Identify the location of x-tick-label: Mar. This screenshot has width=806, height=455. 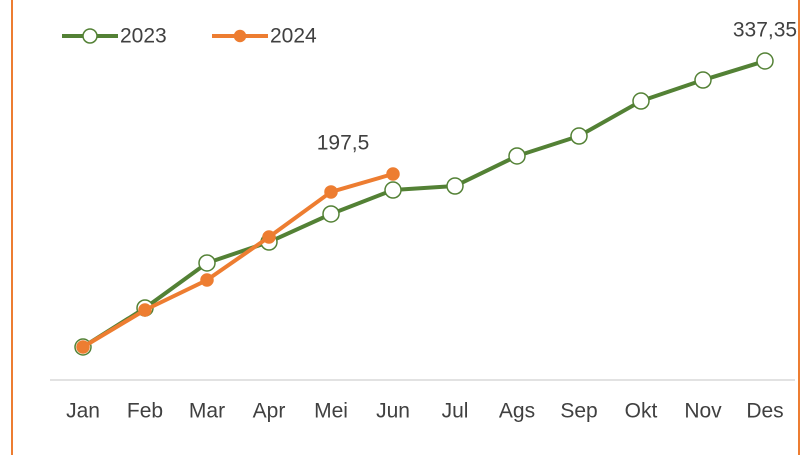
(207, 411).